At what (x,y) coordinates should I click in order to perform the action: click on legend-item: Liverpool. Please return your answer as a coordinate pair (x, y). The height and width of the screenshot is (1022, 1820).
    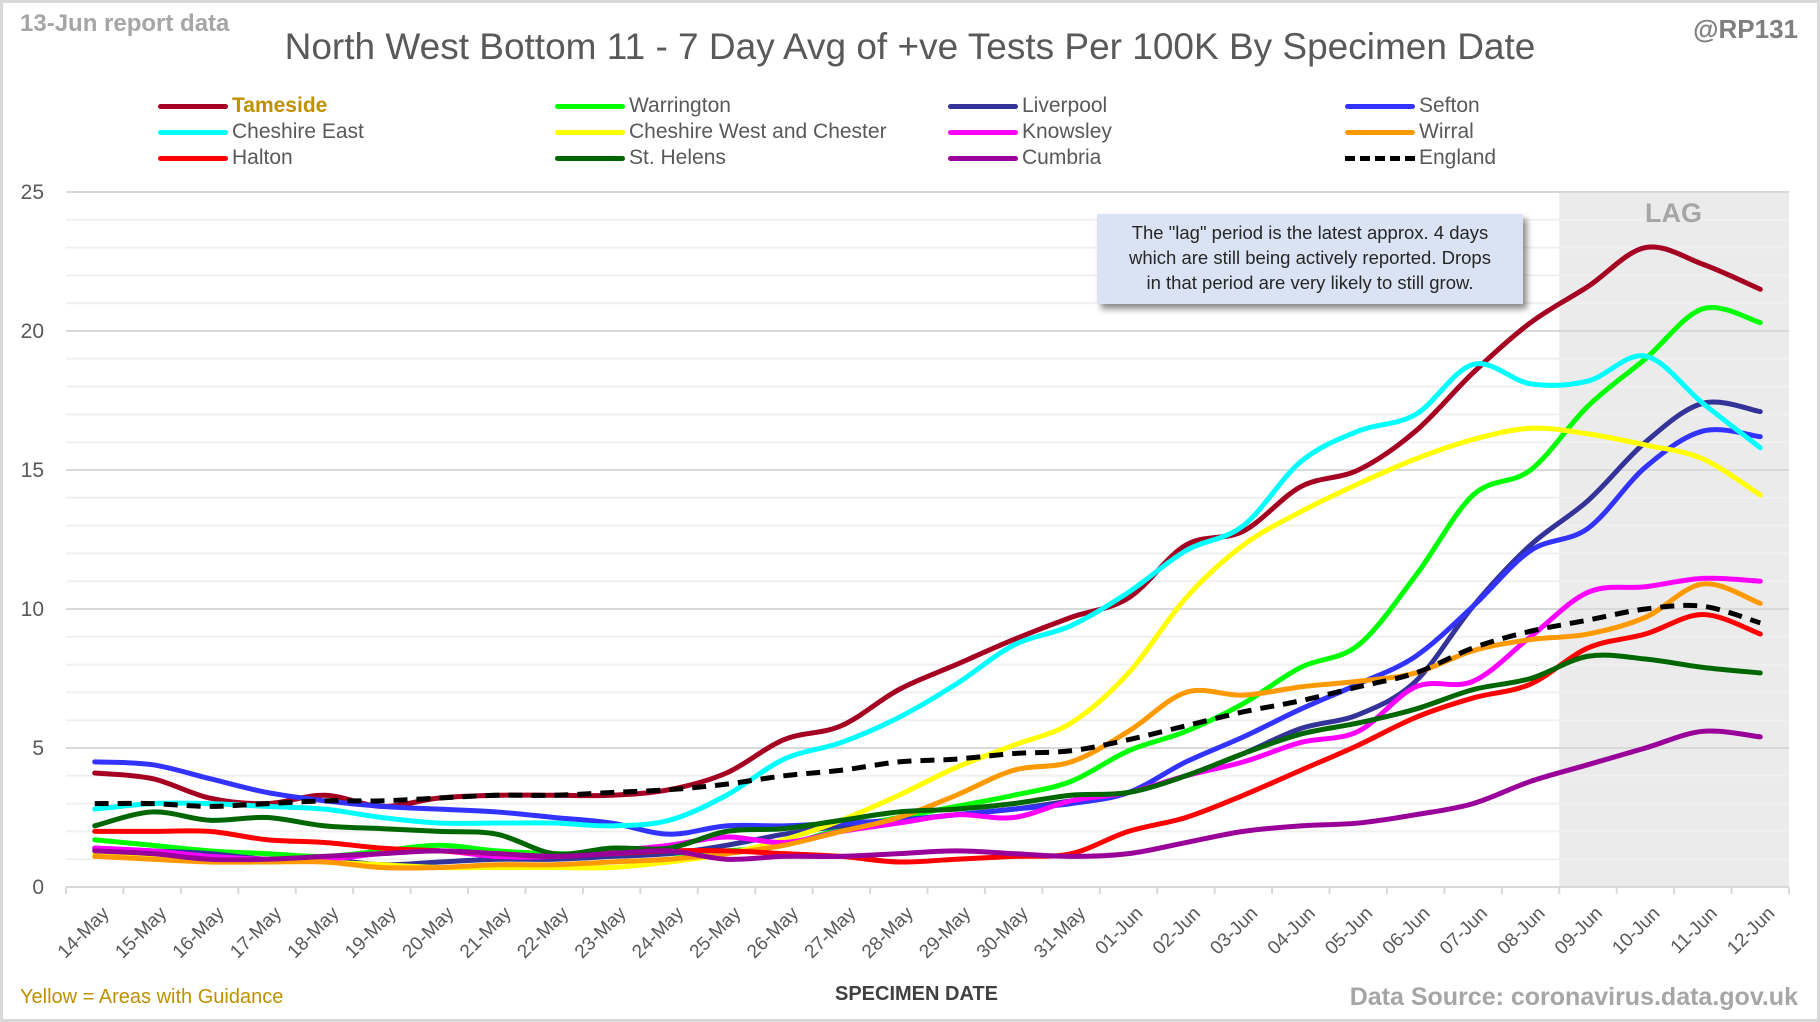
    Looking at the image, I should click on (1027, 106).